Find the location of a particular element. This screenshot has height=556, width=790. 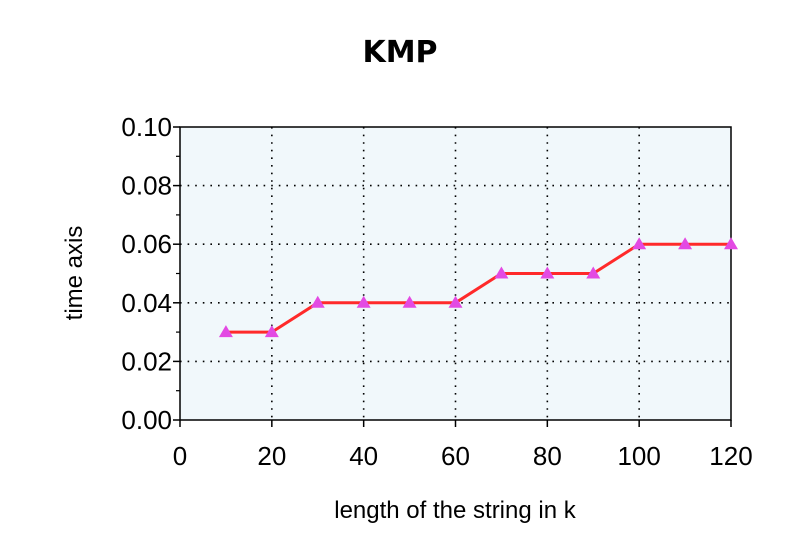

x-tick-labels: 0 20 40 60 80 100 120 is located at coordinates (463, 456).